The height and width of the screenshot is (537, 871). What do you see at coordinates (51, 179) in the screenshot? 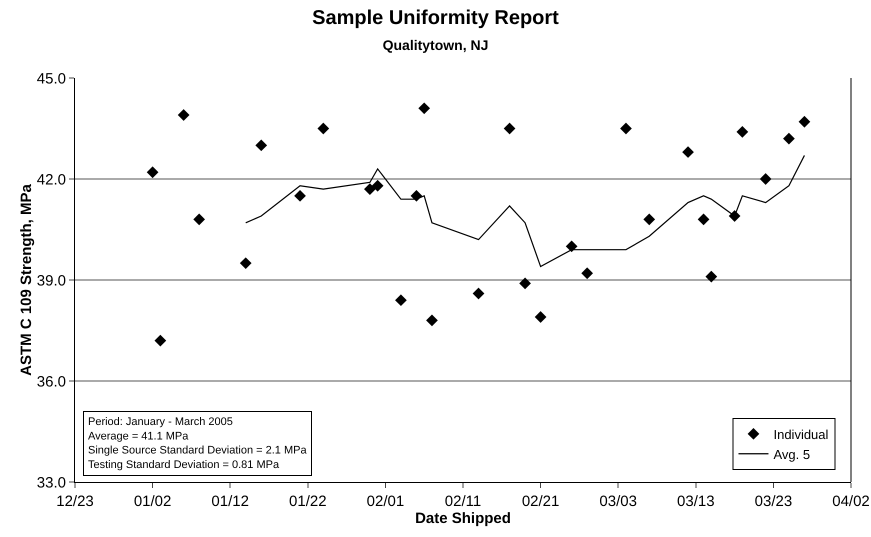
I see `y-tick-label: 42.0` at bounding box center [51, 179].